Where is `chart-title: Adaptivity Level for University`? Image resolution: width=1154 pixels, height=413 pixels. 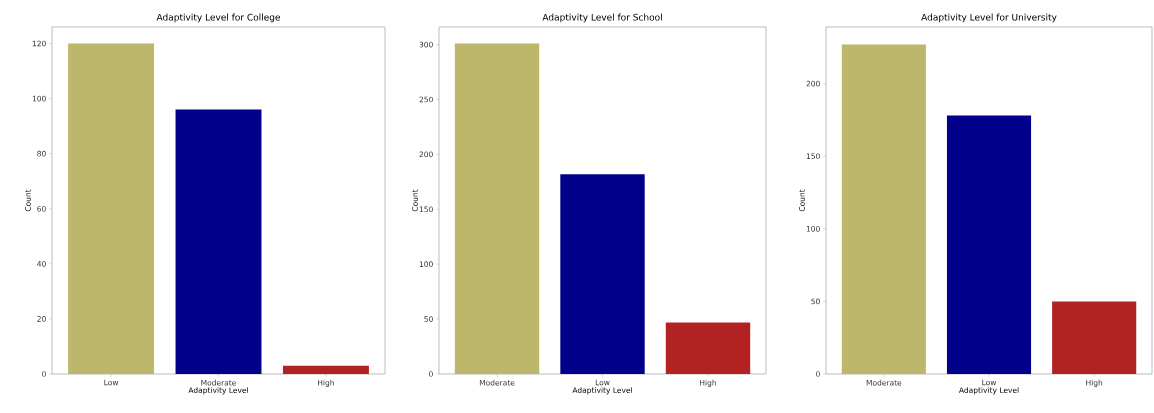 chart-title: Adaptivity Level for University is located at coordinates (989, 18).